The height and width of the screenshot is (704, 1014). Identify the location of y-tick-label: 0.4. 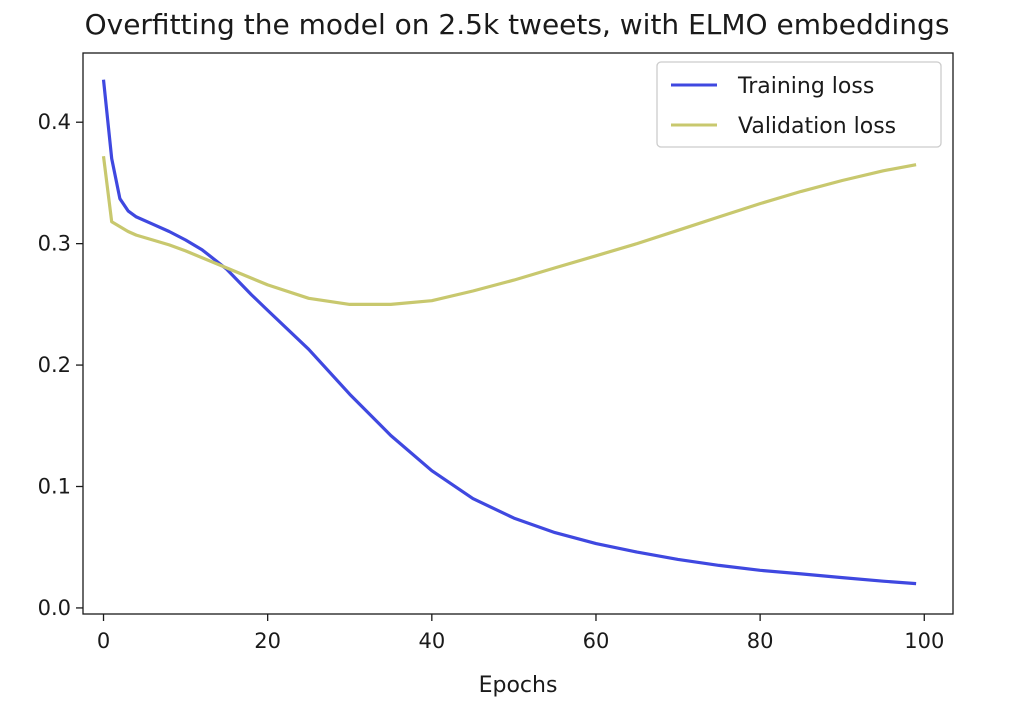
(54, 122).